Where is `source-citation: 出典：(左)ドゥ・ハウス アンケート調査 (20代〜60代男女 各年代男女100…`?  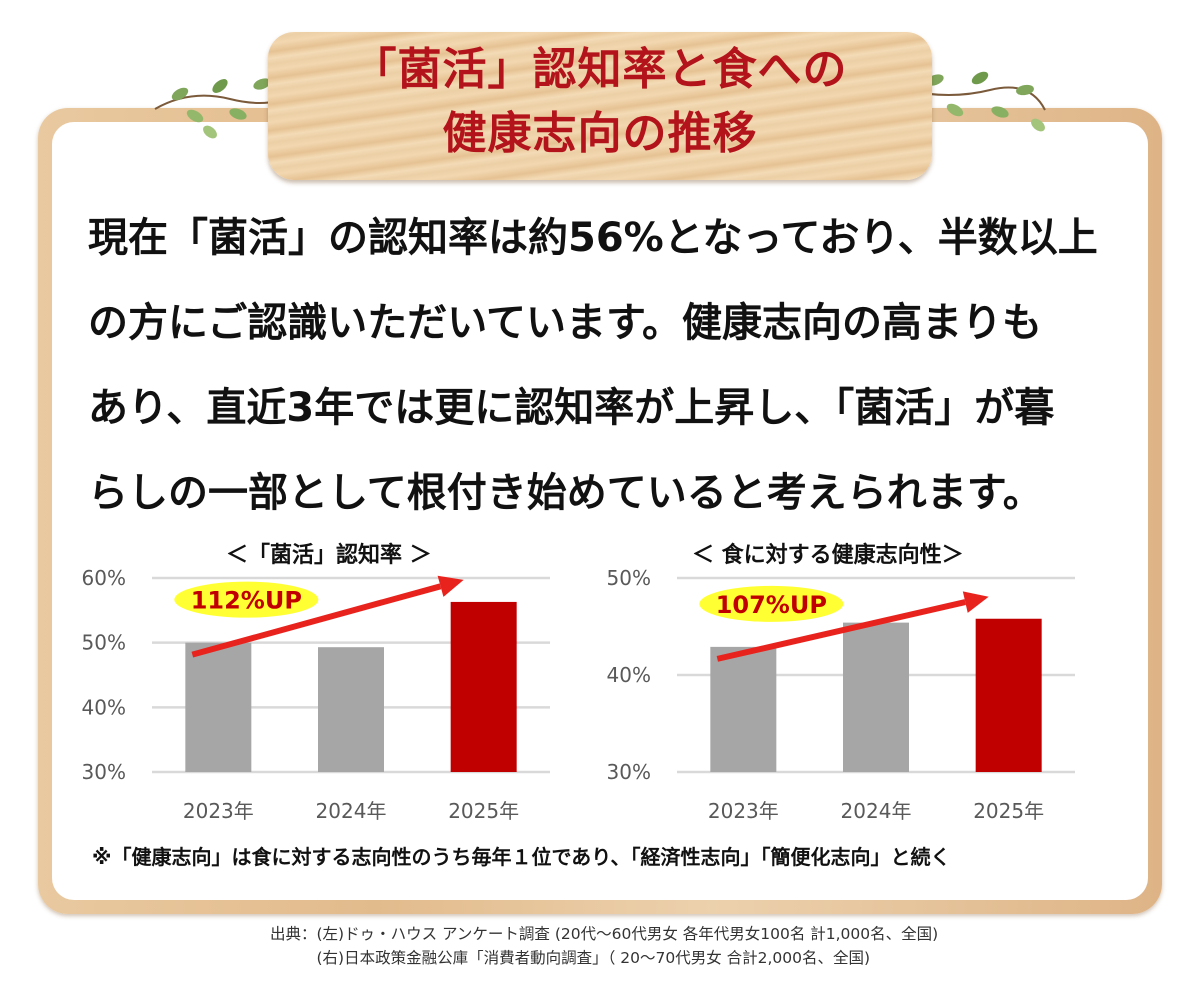 source-citation: 出典：(左)ドゥ・ハウス アンケート調査 (20代〜60代男女 各年代男女100… is located at coordinates (604, 946).